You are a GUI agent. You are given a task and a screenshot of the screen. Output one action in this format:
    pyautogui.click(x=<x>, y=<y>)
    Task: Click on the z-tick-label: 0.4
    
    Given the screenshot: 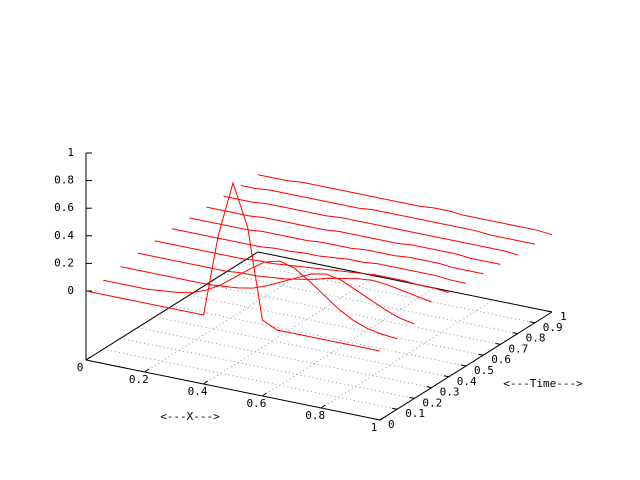 What is the action you would take?
    pyautogui.click(x=64, y=235)
    